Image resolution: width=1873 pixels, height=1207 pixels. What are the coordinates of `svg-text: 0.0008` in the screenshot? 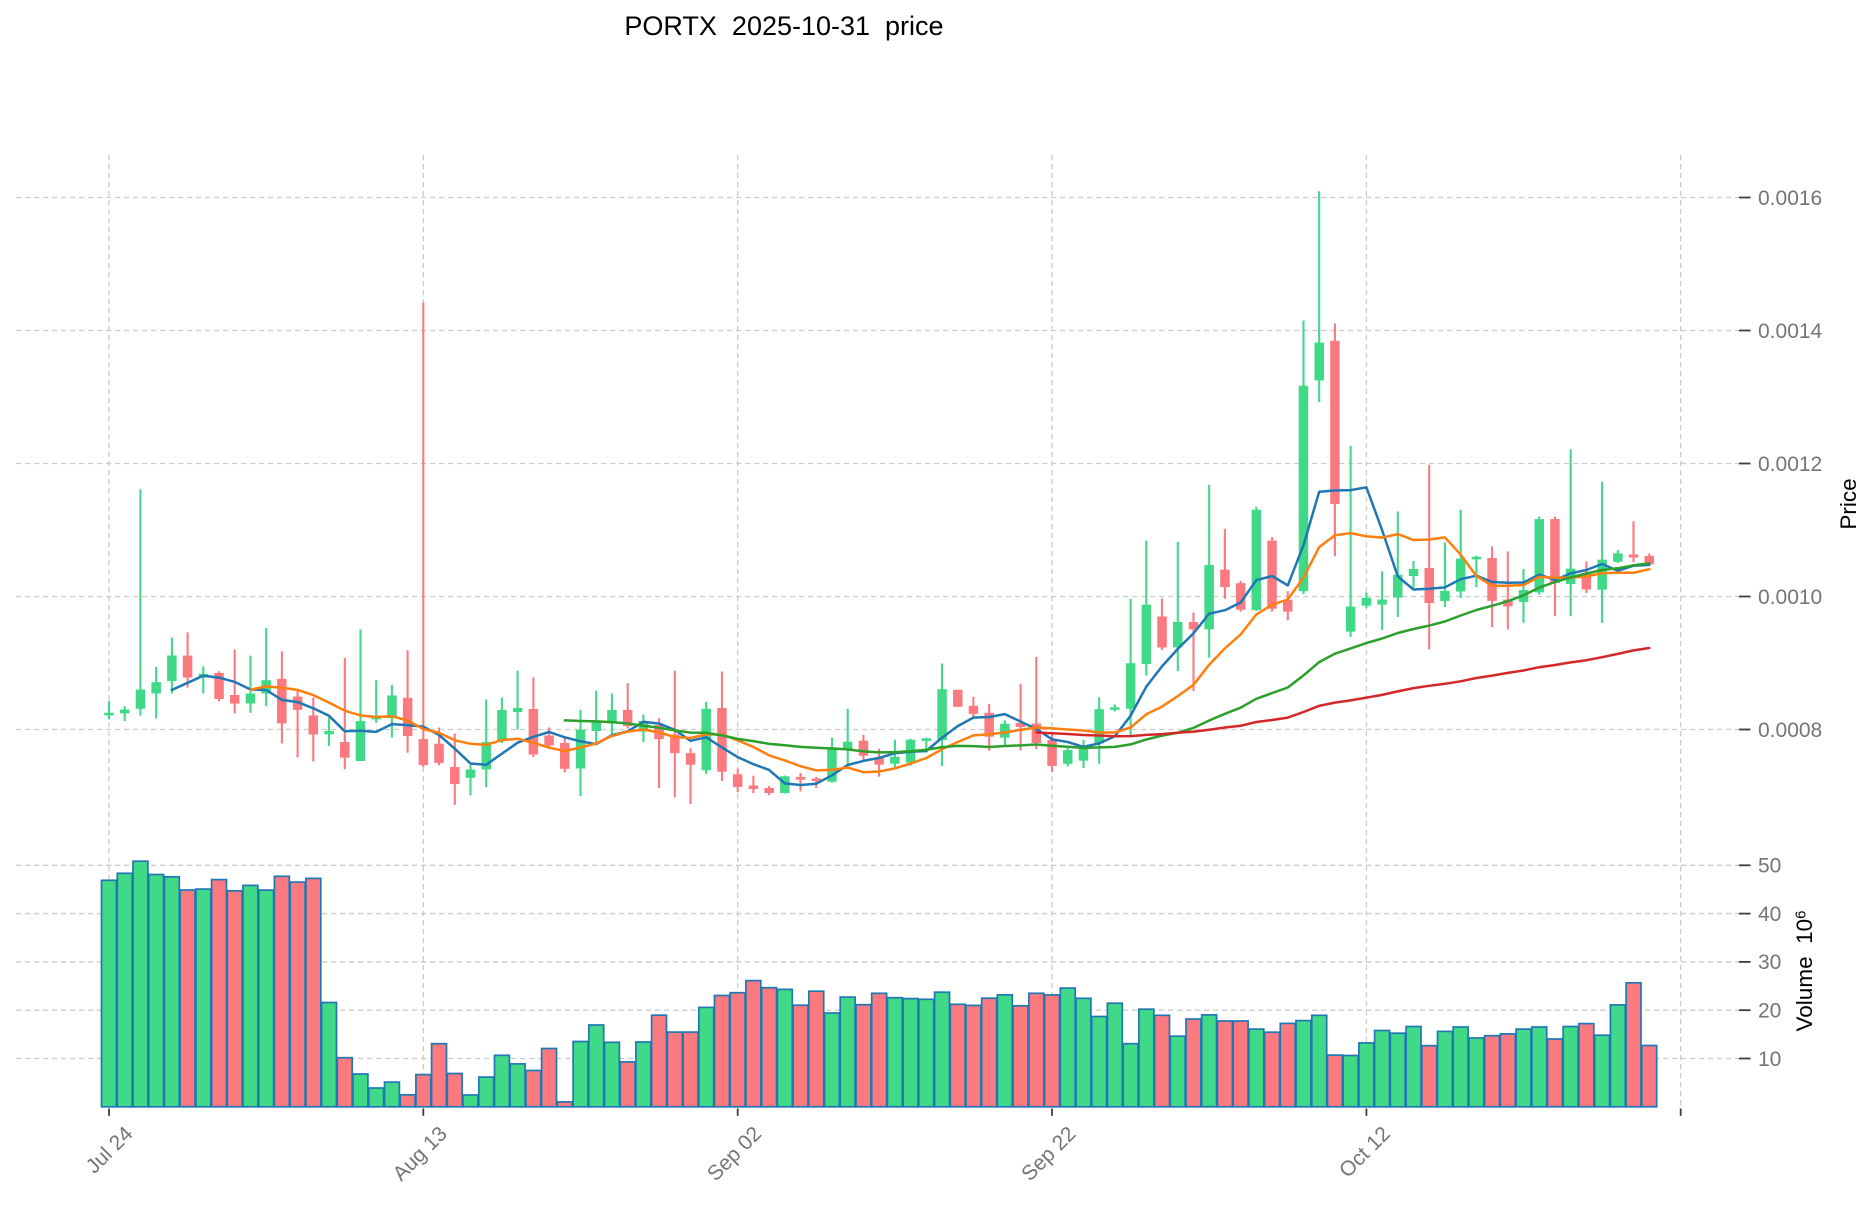 It's located at (1790, 730).